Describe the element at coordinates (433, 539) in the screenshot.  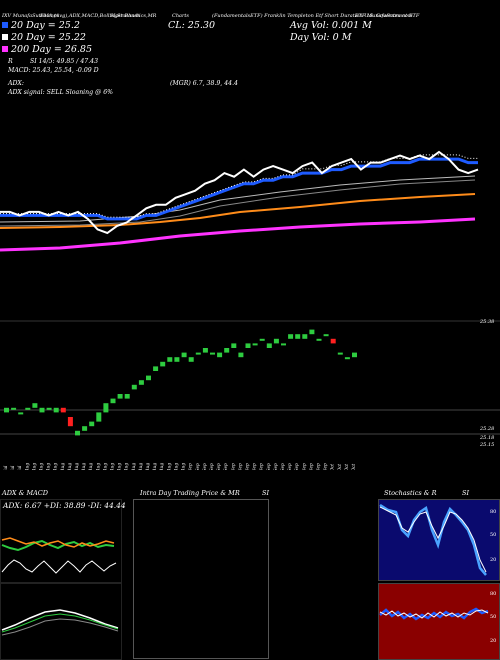
I see `stochastic-d-line` at that location.